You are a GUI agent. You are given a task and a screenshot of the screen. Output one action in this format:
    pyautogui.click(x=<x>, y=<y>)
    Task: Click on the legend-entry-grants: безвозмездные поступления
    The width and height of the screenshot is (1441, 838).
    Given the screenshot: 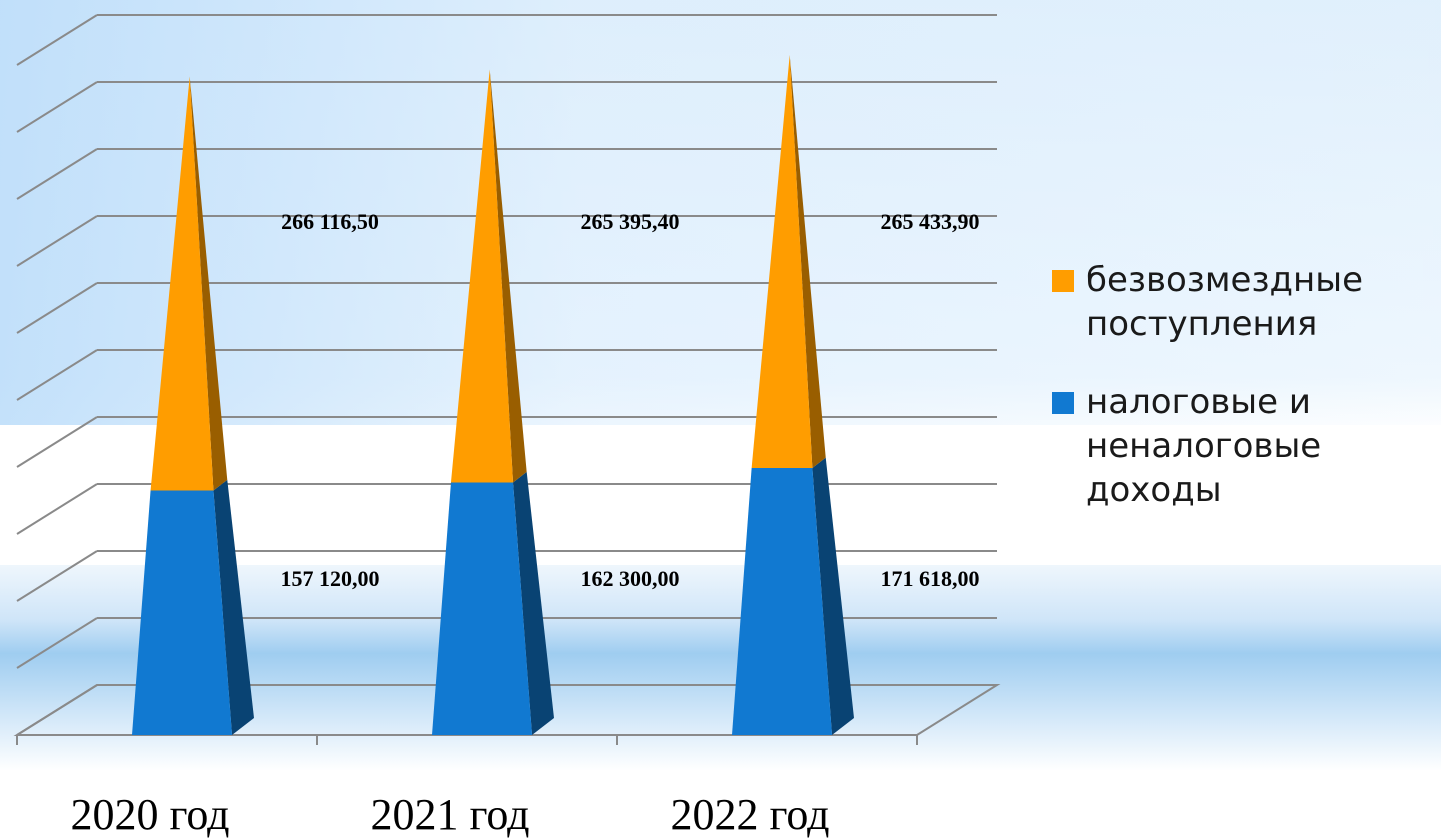 What is the action you would take?
    pyautogui.click(x=1244, y=302)
    